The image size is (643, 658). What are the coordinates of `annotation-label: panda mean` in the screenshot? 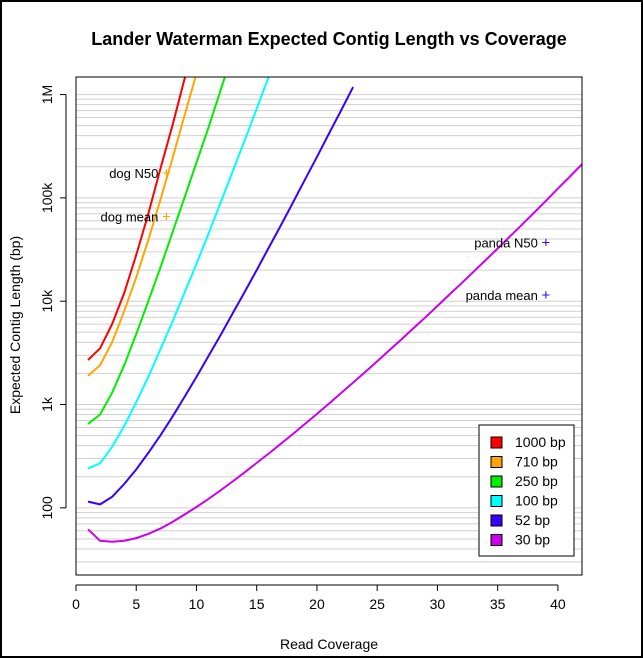 It's located at (502, 295).